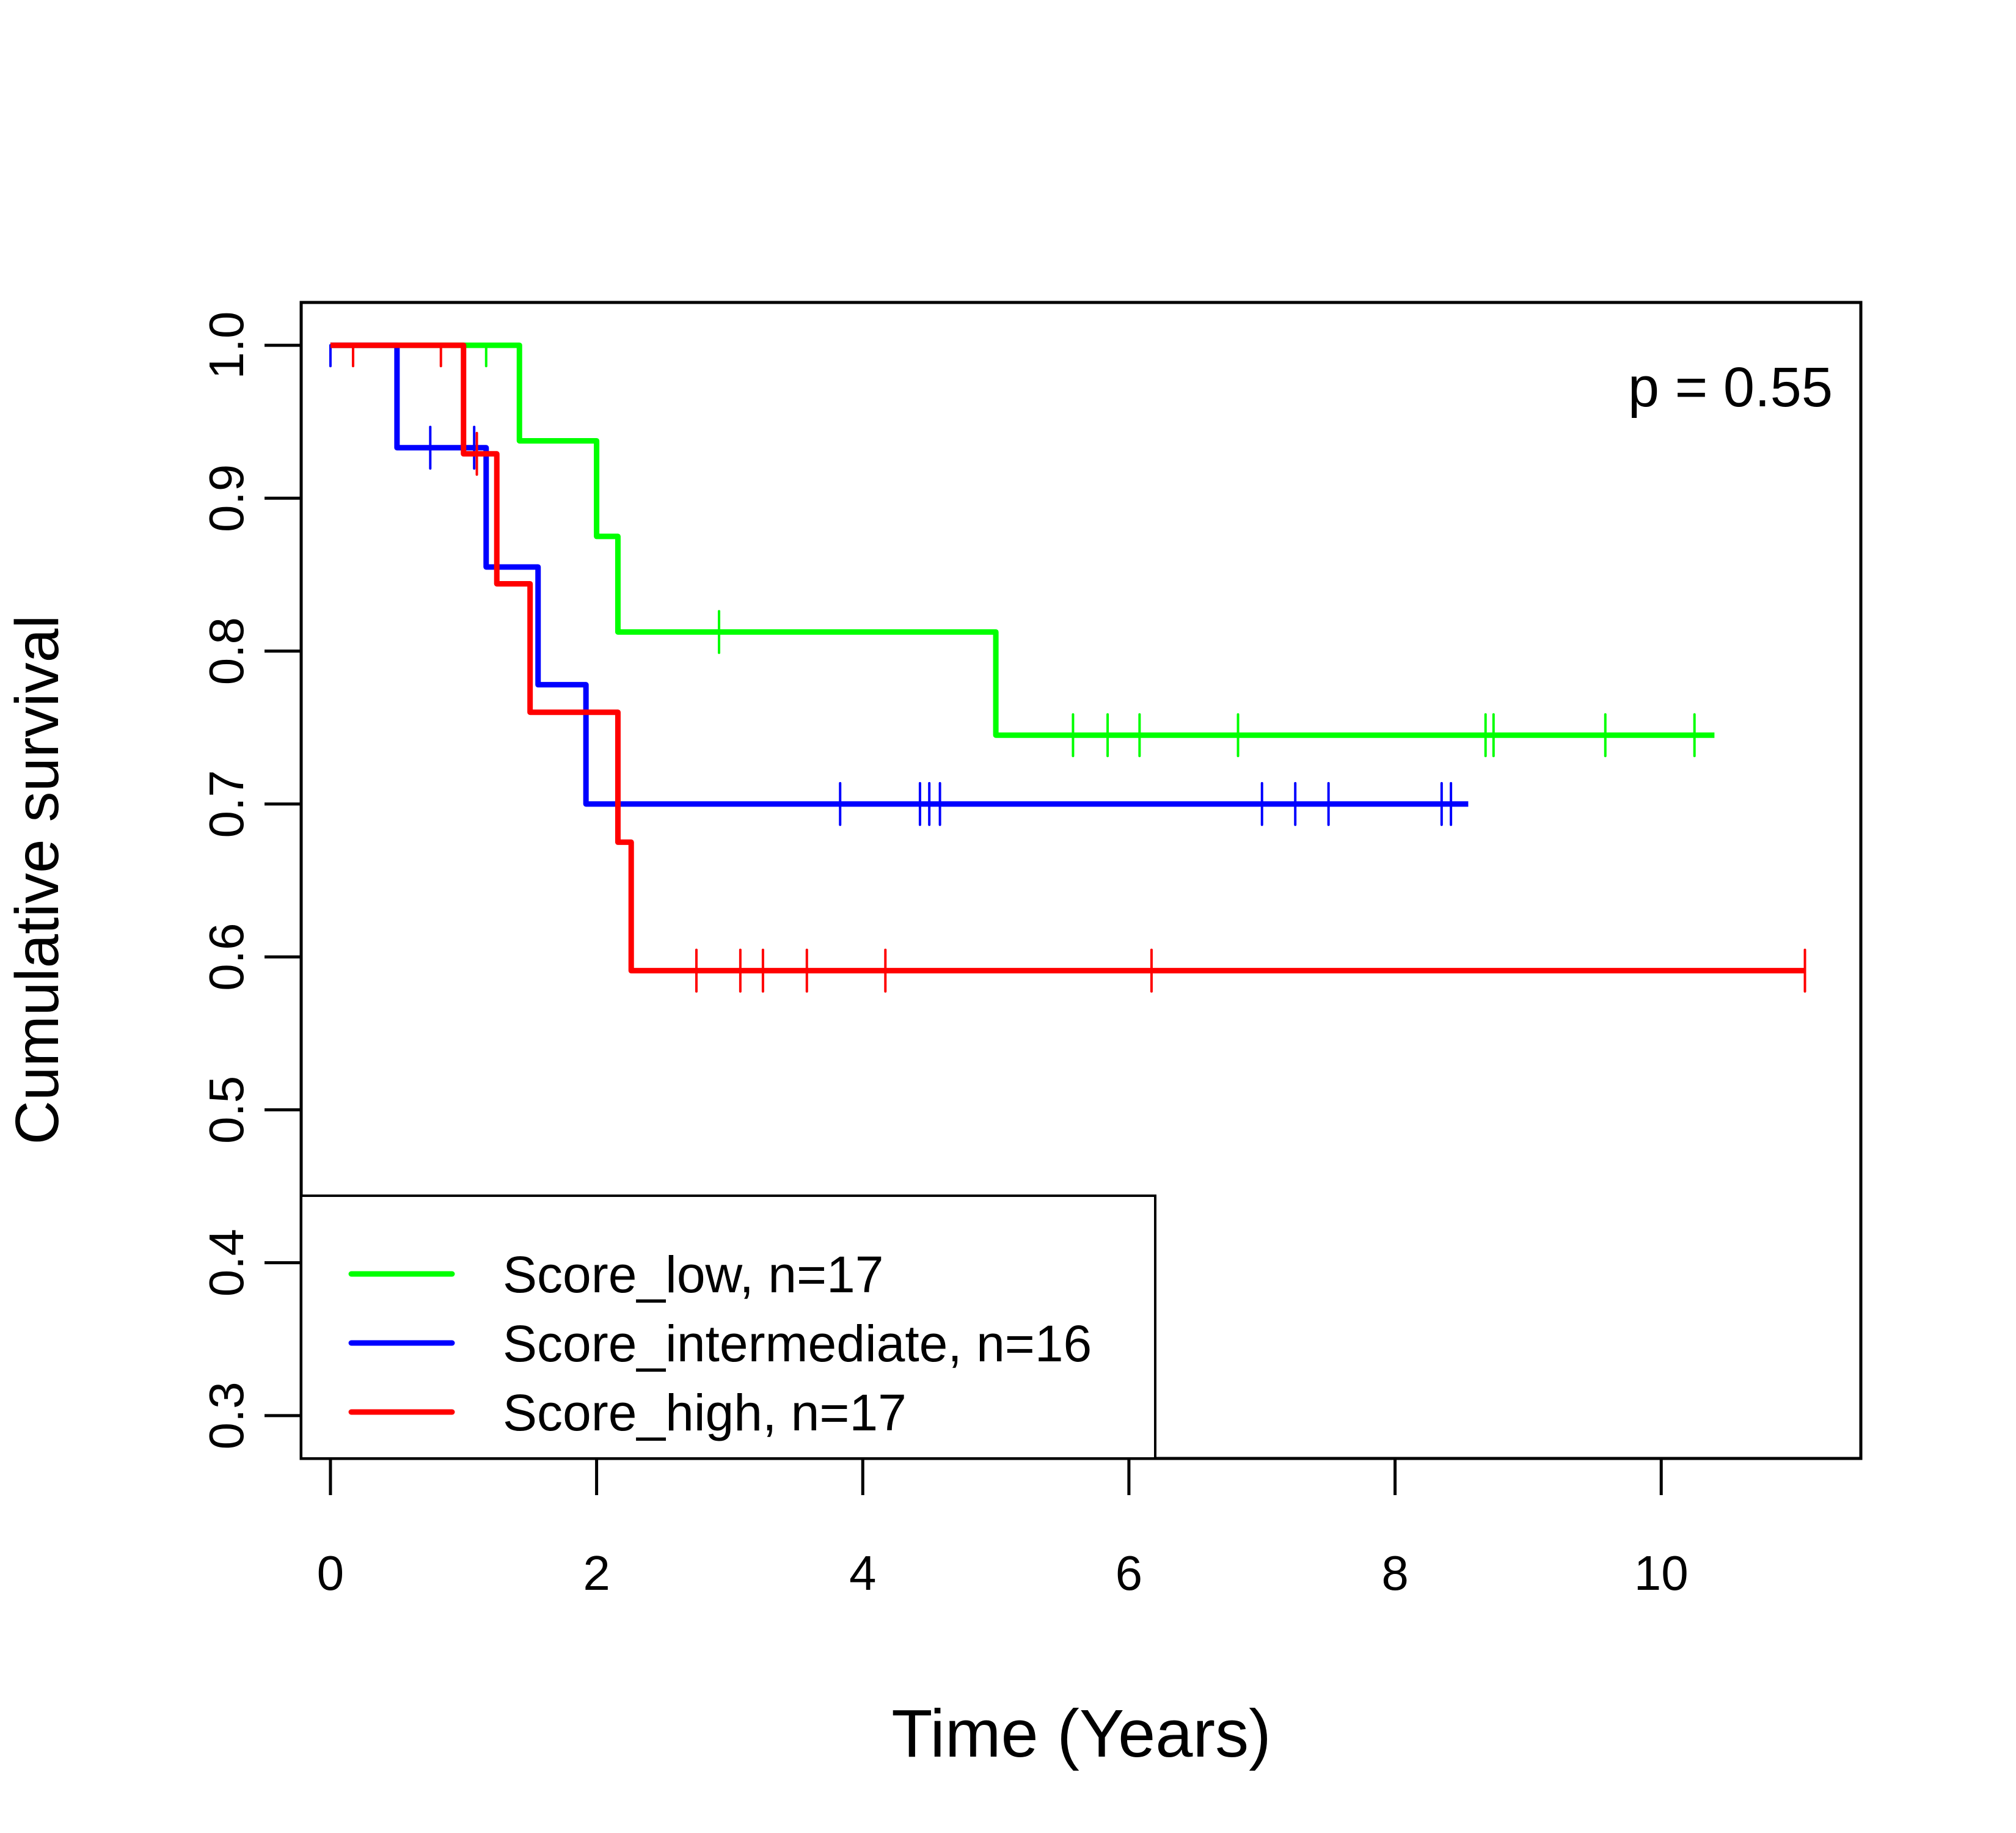  I want to click on y-tick-label: 0.5, so click(226, 1110).